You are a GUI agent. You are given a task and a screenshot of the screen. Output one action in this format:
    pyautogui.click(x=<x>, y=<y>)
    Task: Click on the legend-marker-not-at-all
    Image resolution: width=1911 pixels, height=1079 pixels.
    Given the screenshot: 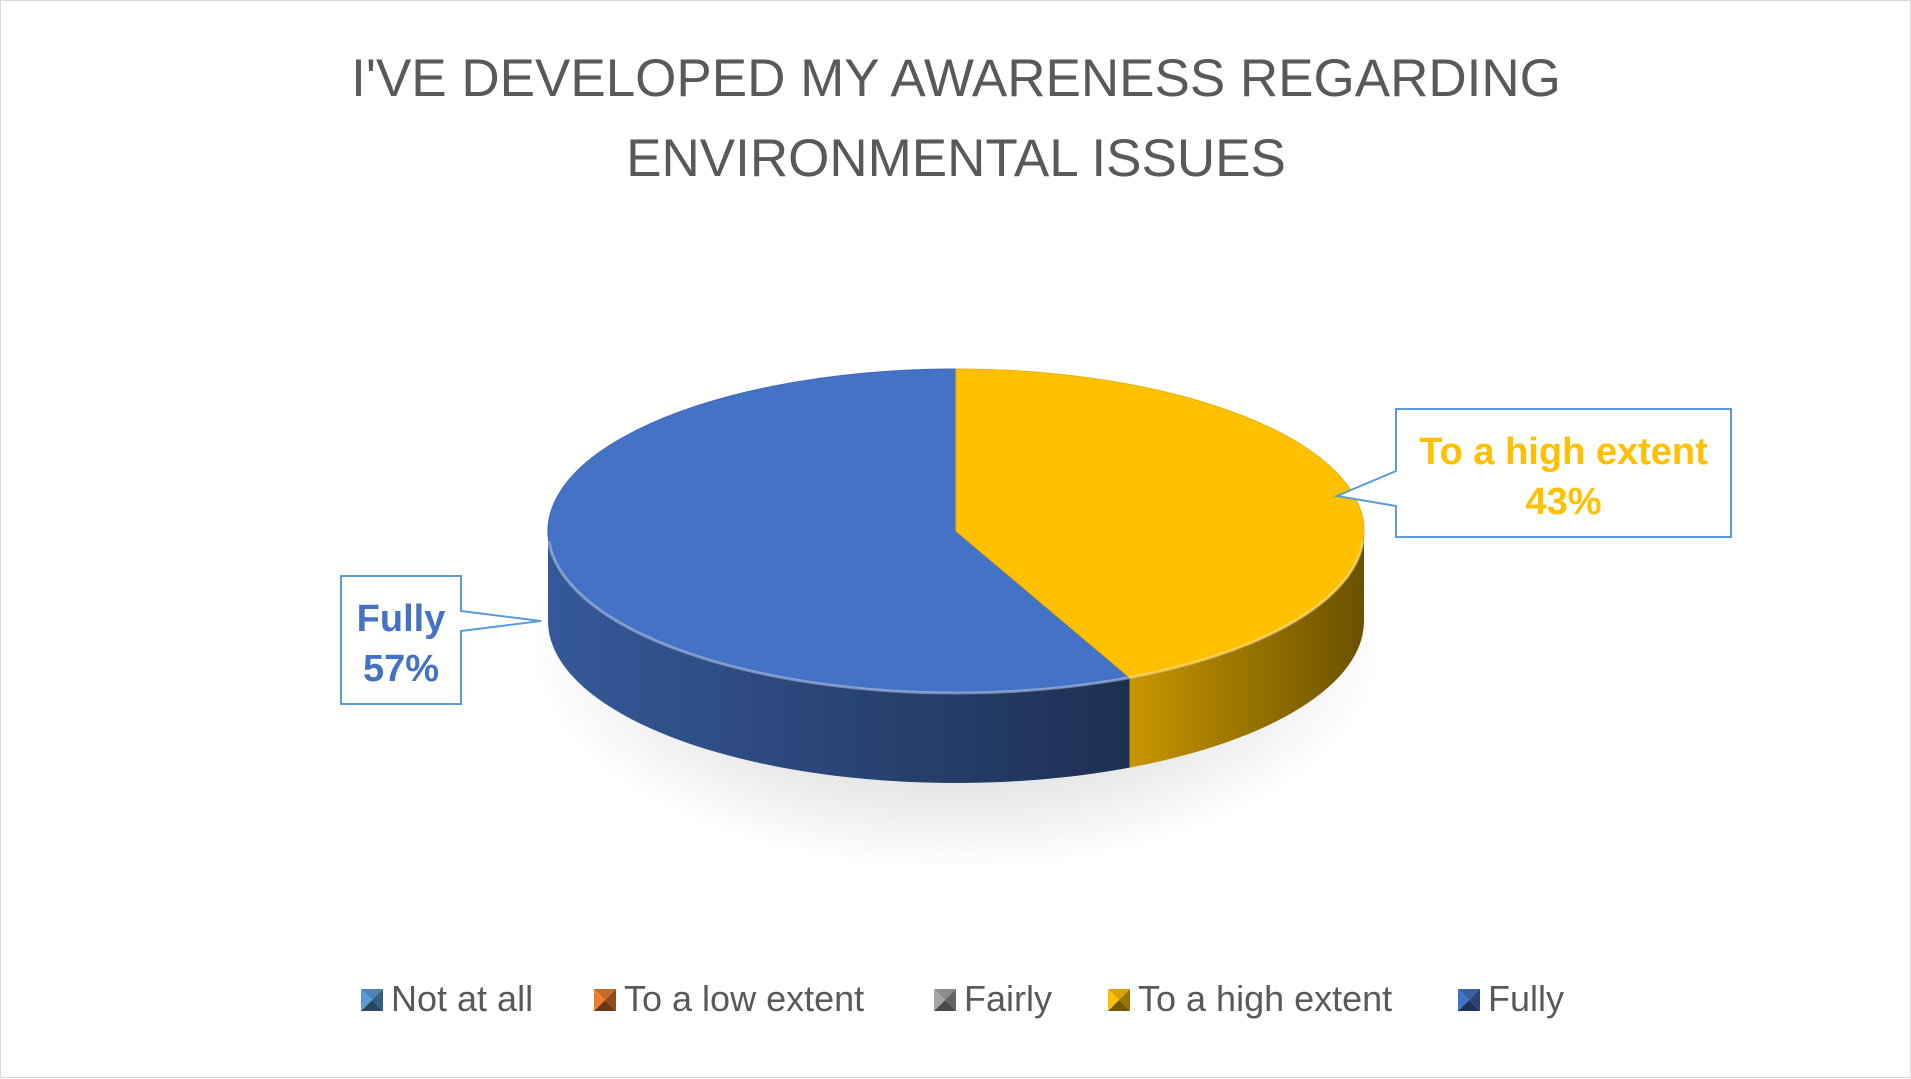 What is the action you would take?
    pyautogui.click(x=372, y=1000)
    